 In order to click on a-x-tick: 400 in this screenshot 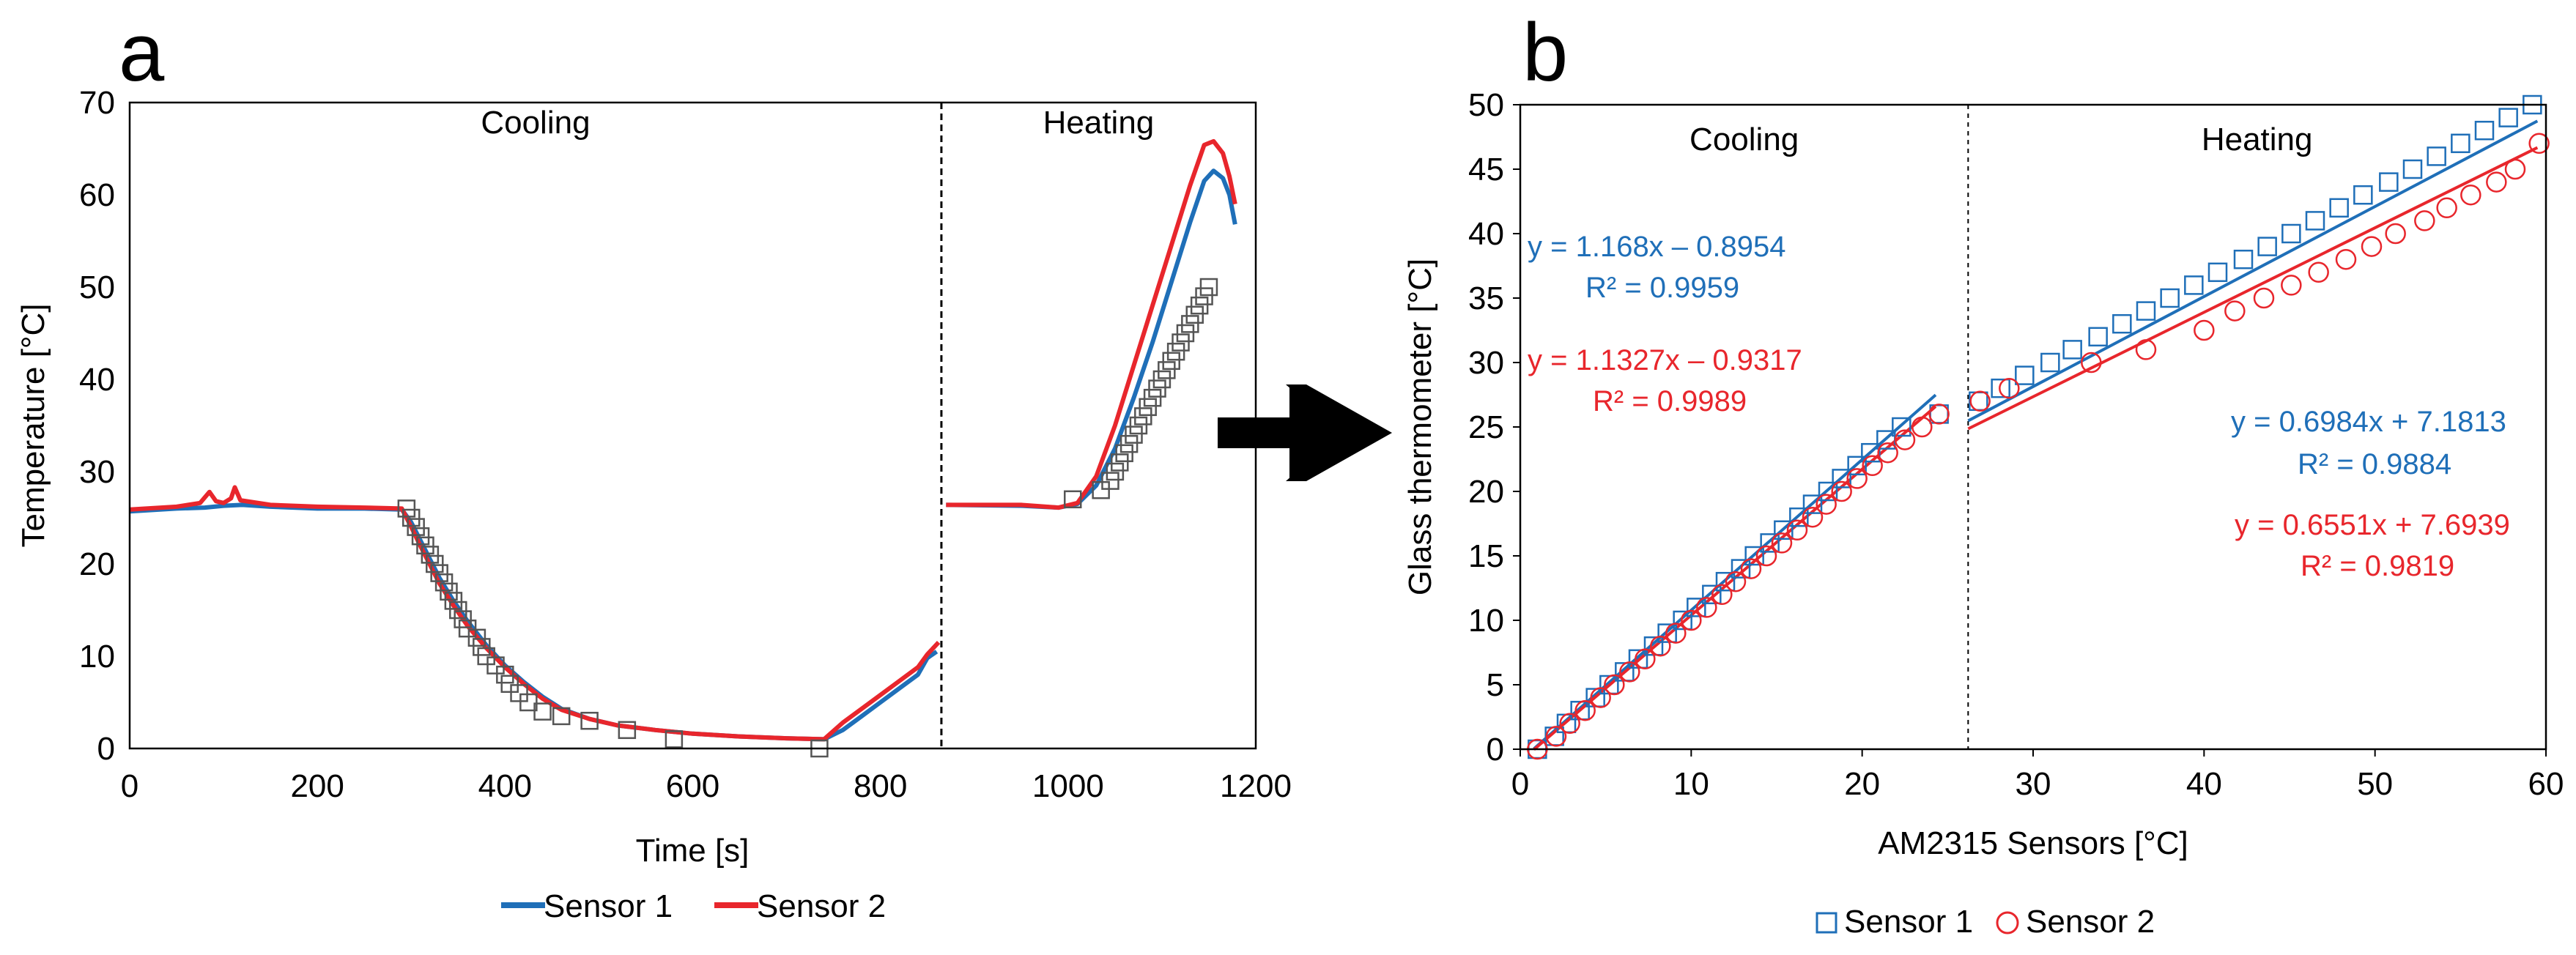, I will do `click(505, 786)`.